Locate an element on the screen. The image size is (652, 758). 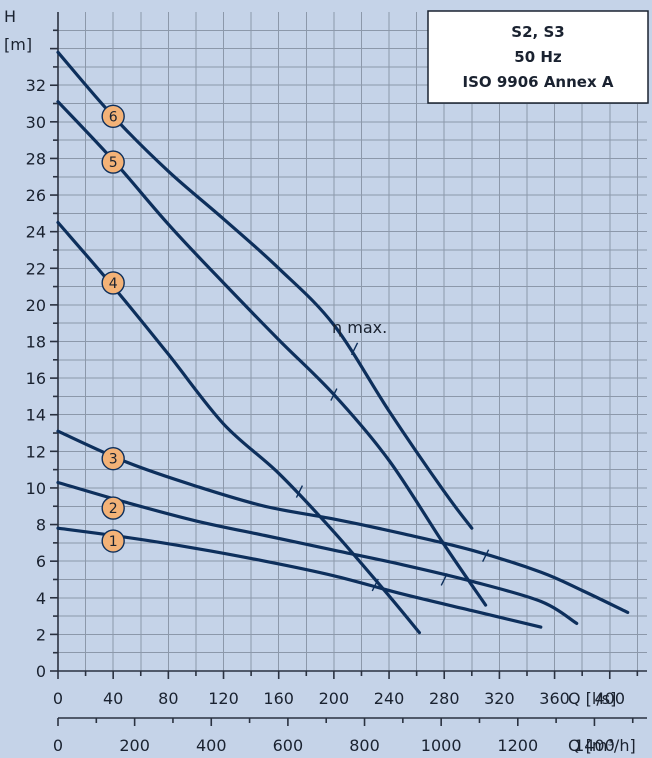
eta-max-annotation: η max. is located at coordinates (359, 327).